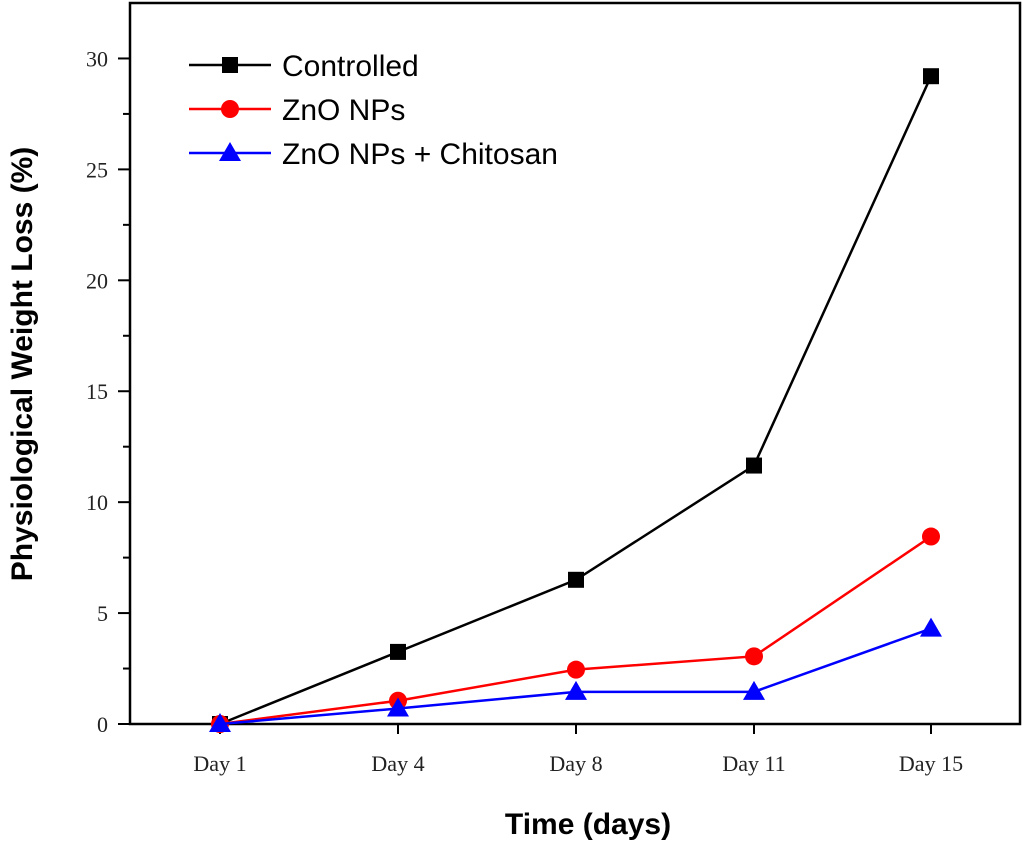 The image size is (1024, 844). I want to click on legend-label: Controlled, so click(350, 66).